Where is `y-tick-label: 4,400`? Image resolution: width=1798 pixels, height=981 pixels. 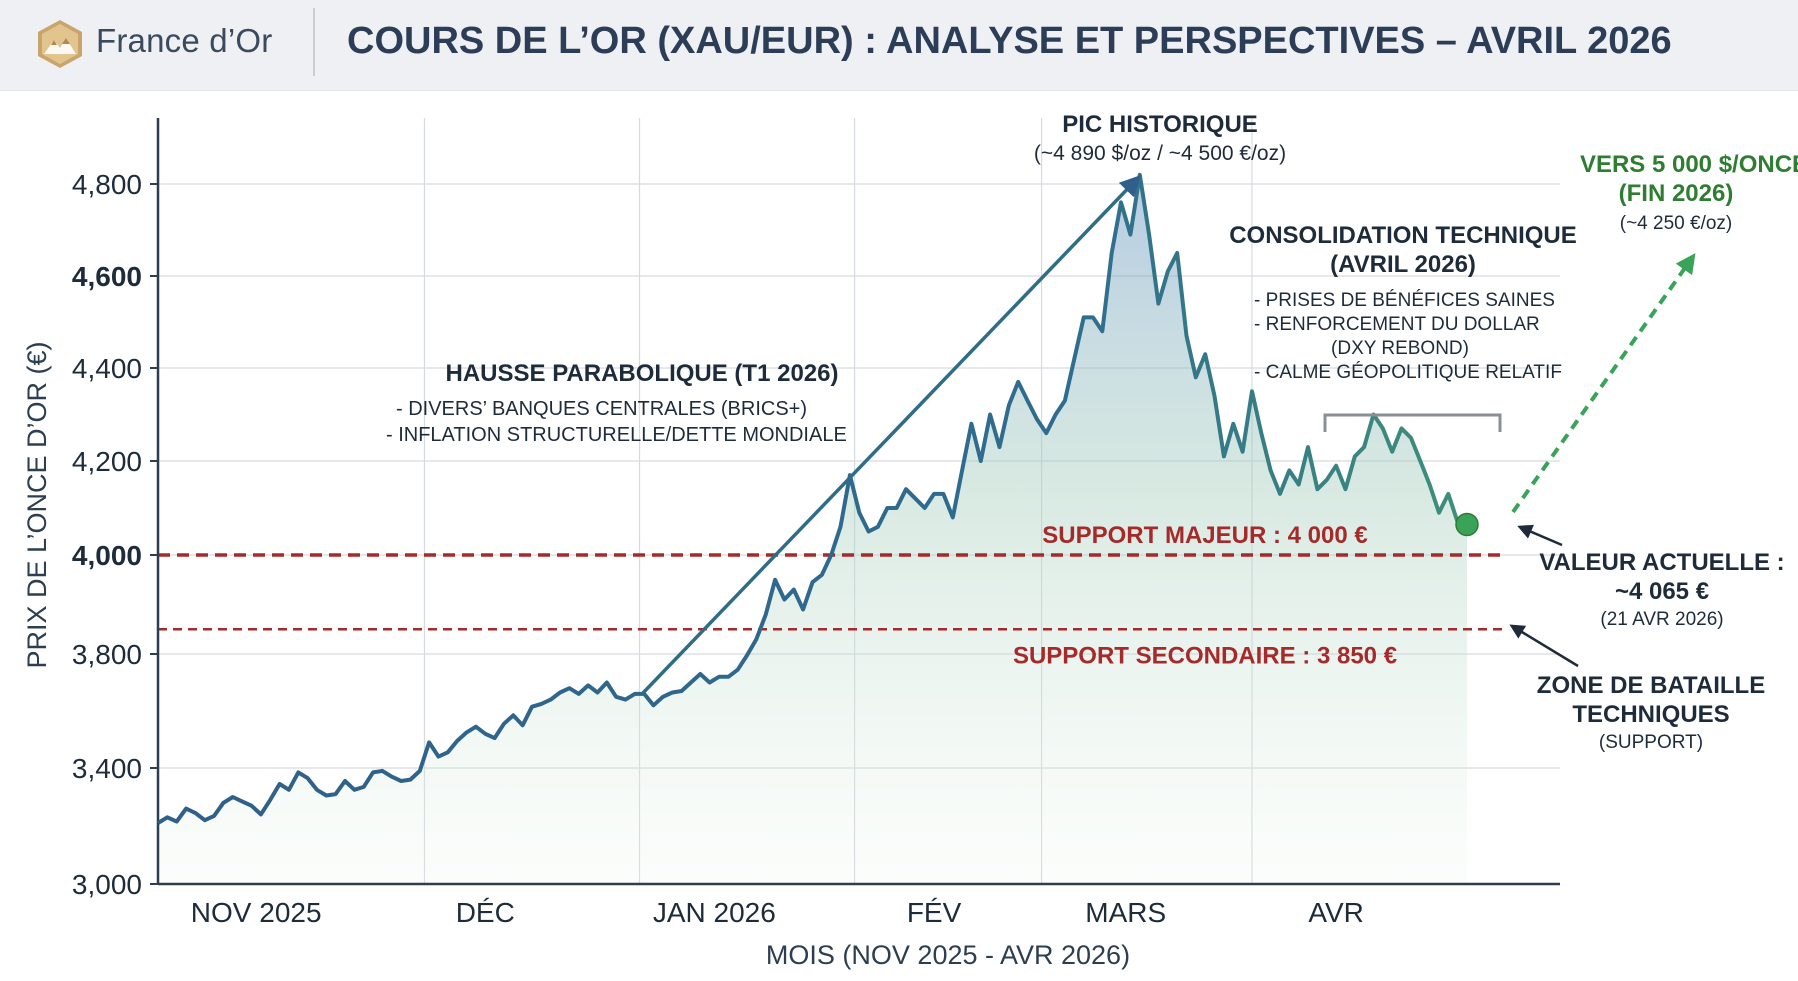 y-tick-label: 4,400 is located at coordinates (107, 368).